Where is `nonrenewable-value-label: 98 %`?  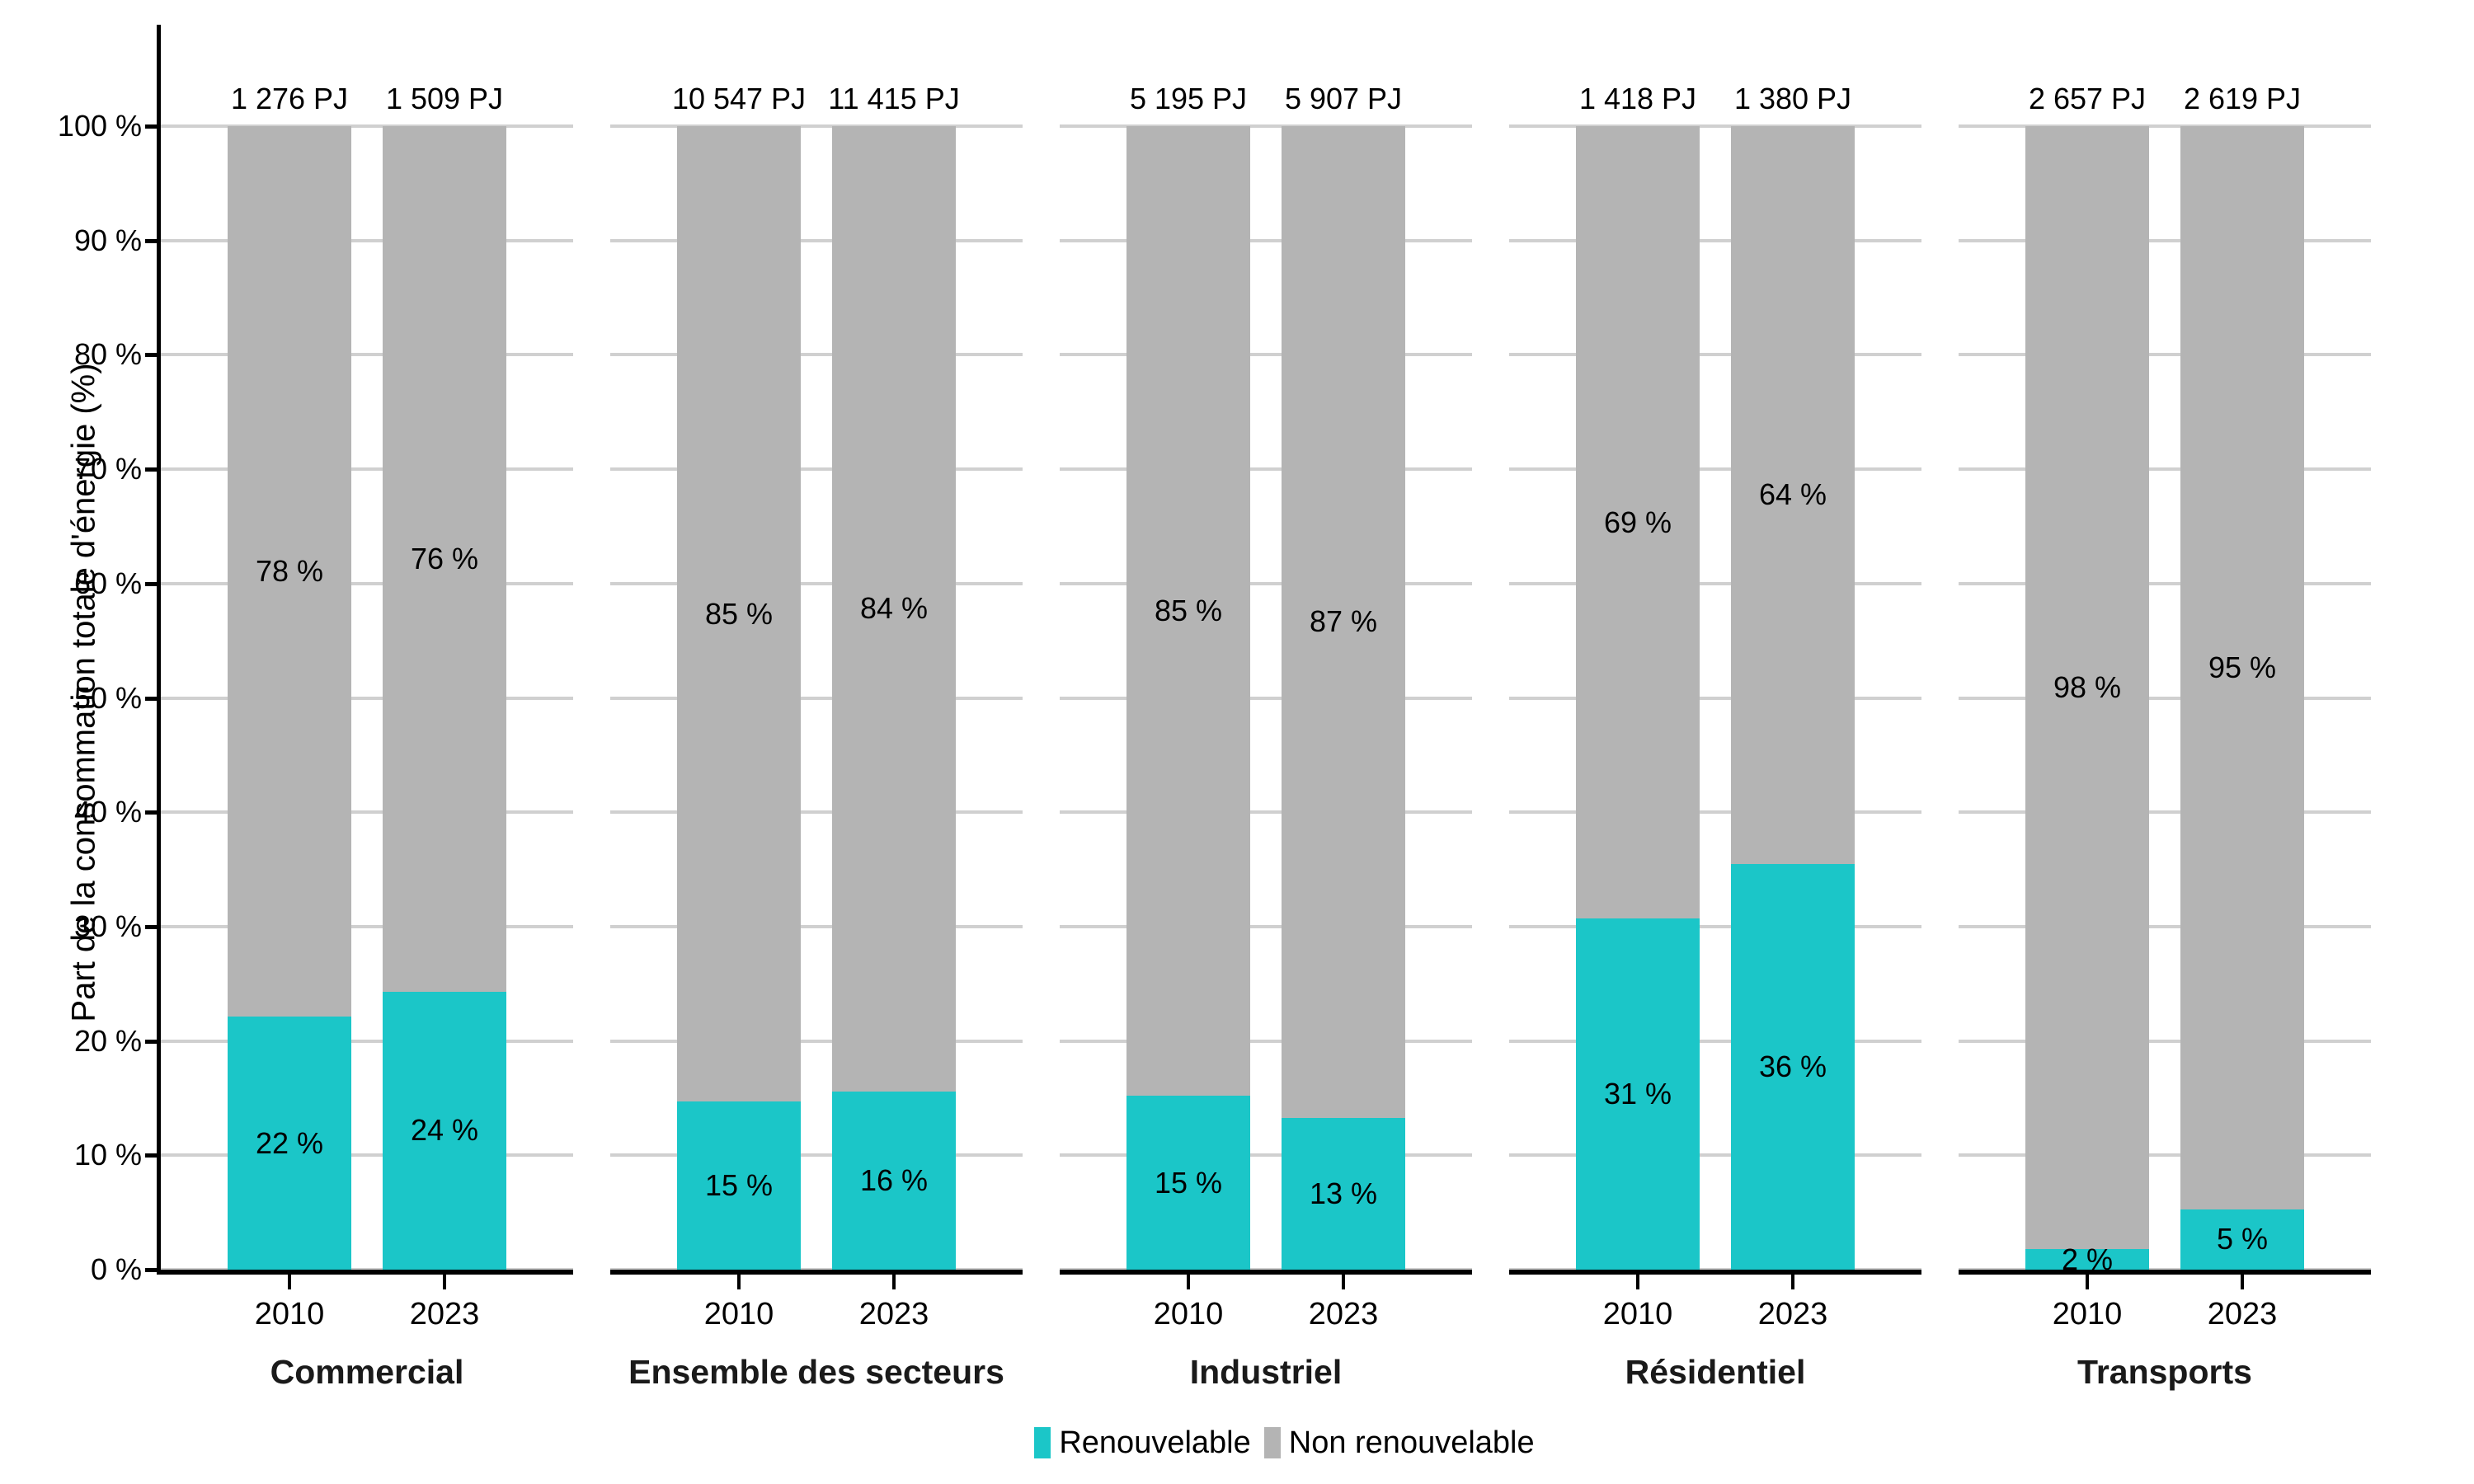
nonrenewable-value-label: 98 % is located at coordinates (2087, 687).